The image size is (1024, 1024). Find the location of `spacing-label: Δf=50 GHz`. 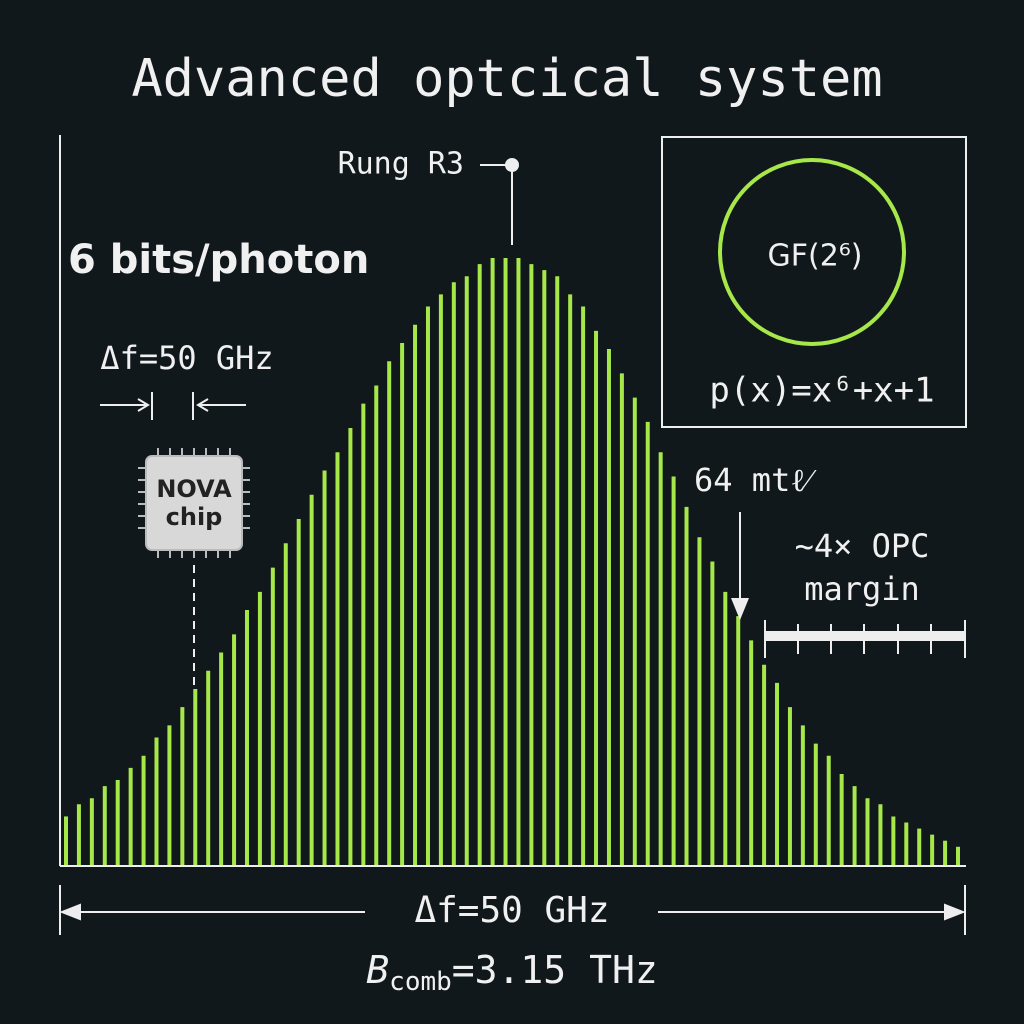

spacing-label: Δf=50 GHz is located at coordinates (186, 358).